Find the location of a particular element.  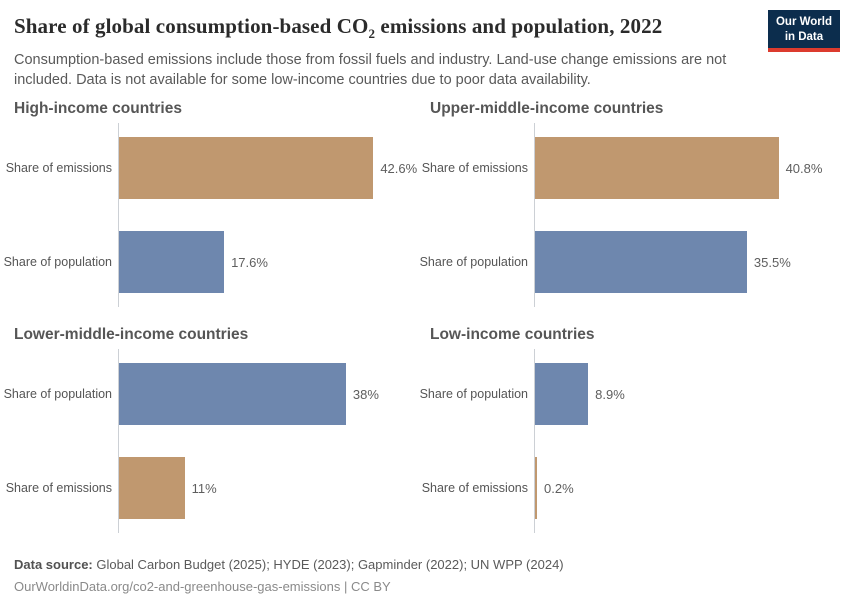

page-title-suffix: emissions and population, 2022 is located at coordinates (519, 26).